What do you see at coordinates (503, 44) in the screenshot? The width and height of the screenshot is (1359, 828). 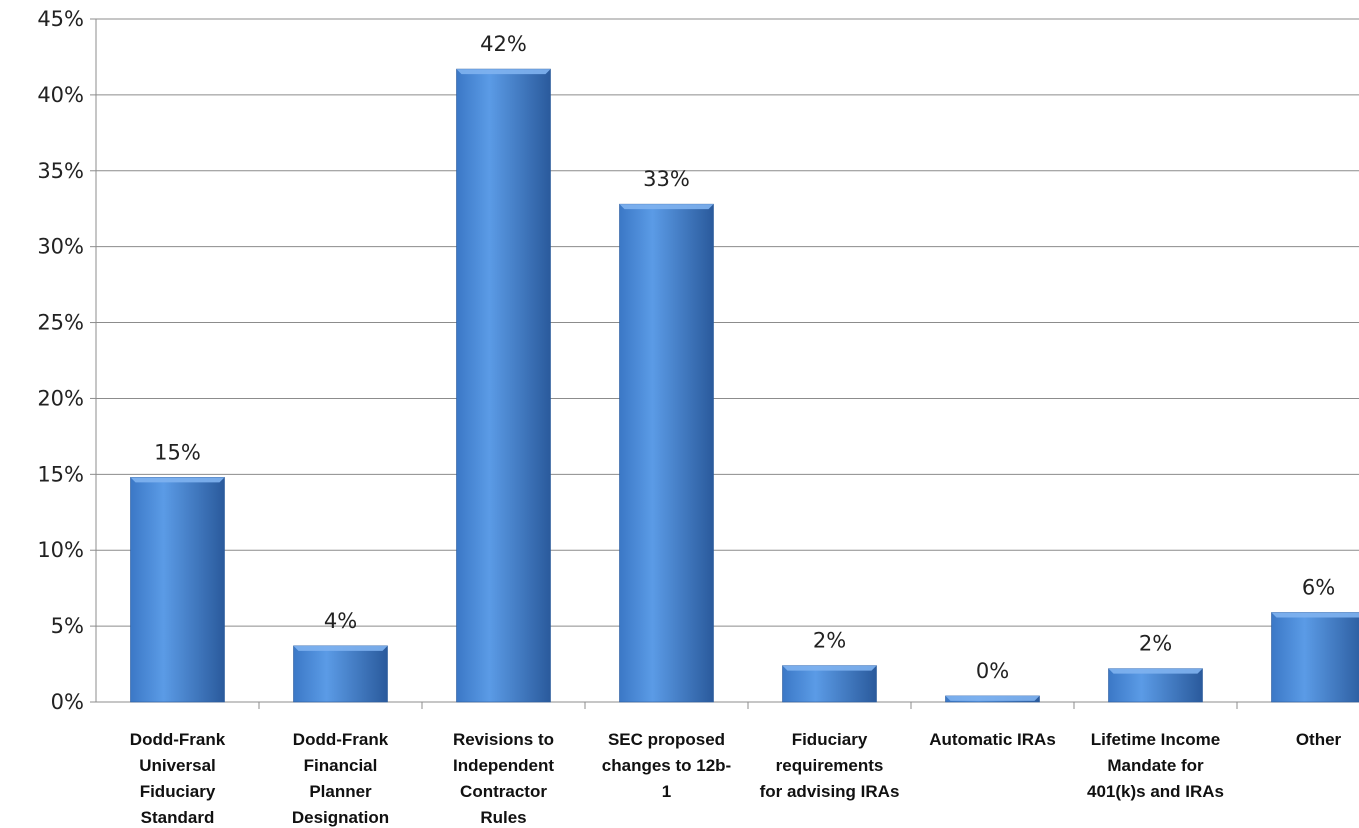 I see `data-label: 42%` at bounding box center [503, 44].